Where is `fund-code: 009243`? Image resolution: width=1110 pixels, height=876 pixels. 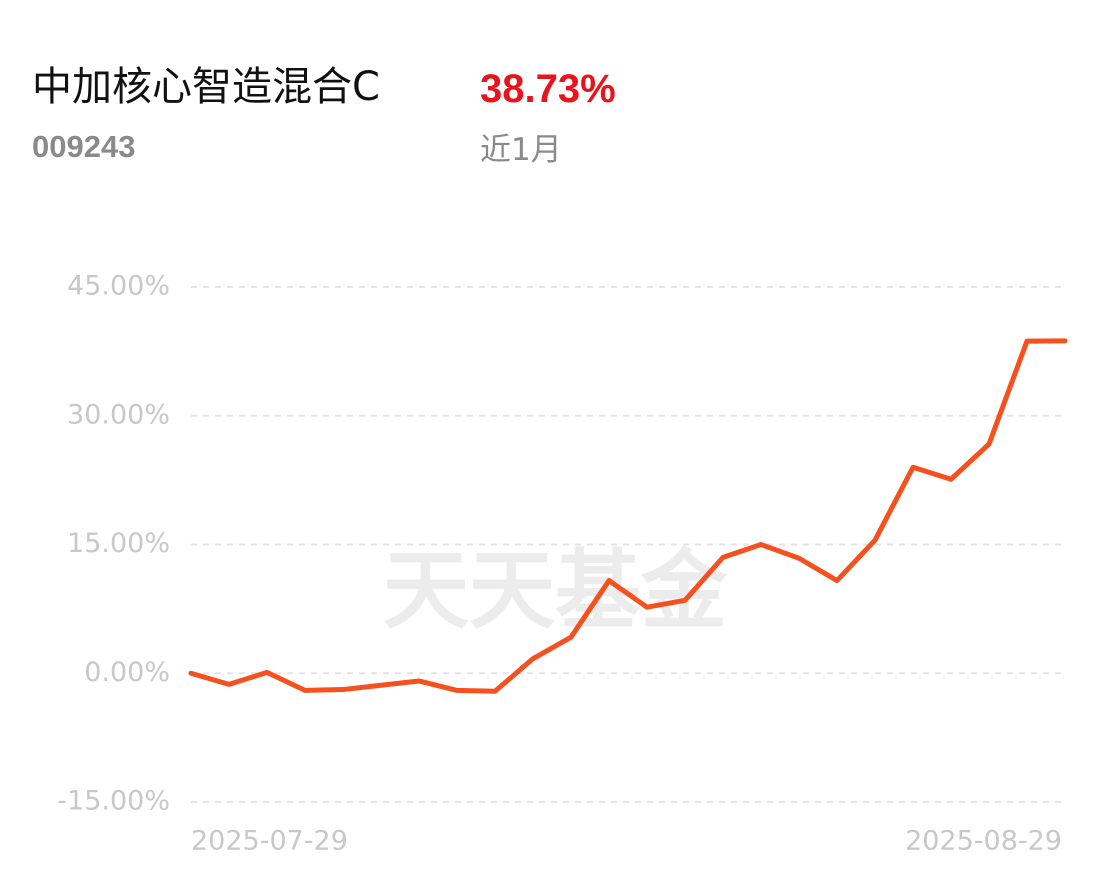
fund-code: 009243 is located at coordinates (83, 146).